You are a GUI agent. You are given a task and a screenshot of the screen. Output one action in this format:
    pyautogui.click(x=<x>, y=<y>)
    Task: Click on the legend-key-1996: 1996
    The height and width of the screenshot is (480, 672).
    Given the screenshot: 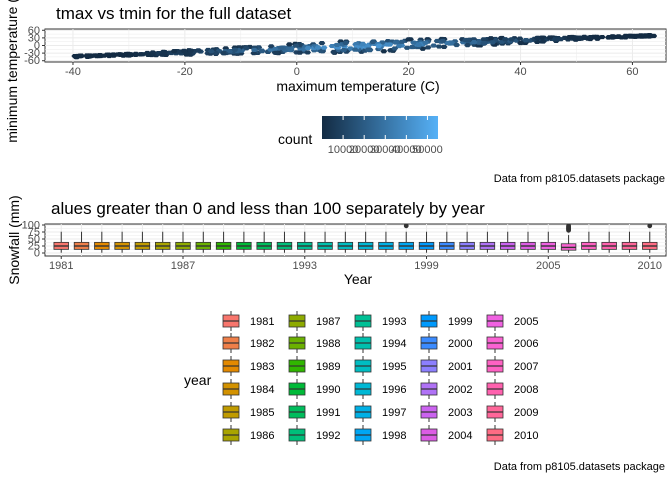 What is the action you would take?
    pyautogui.click(x=380, y=389)
    